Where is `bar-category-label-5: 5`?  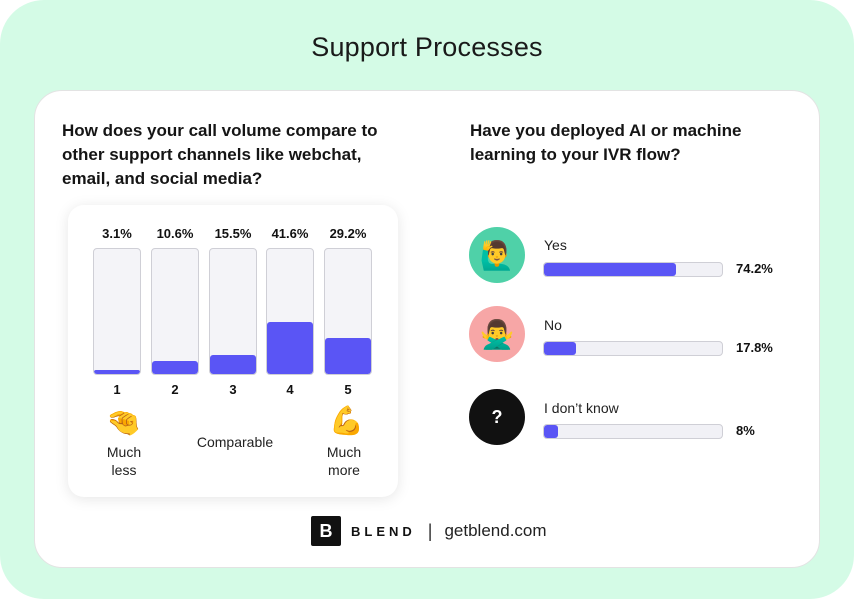
bar-category-label-5: 5 is located at coordinates (348, 389).